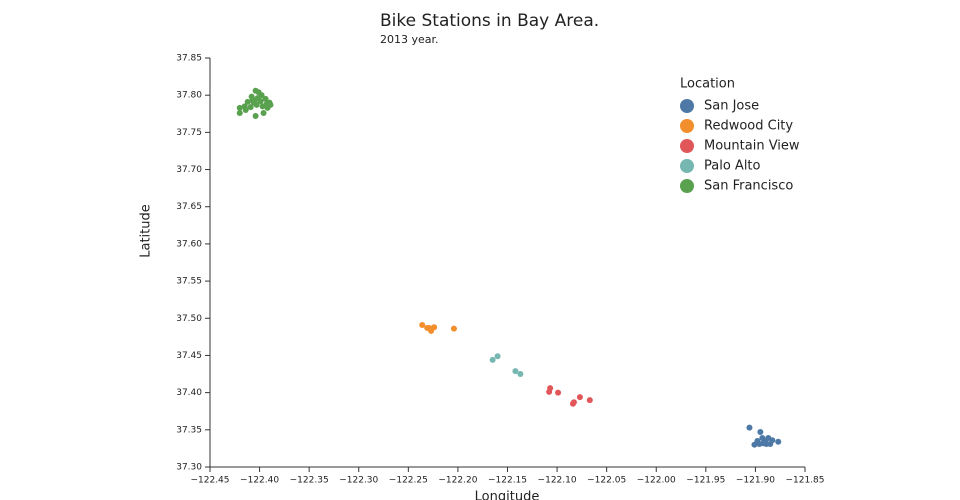 The image size is (960, 500). What do you see at coordinates (489, 21) in the screenshot?
I see `chart-title: Bike Stations in Bay Area.` at bounding box center [489, 21].